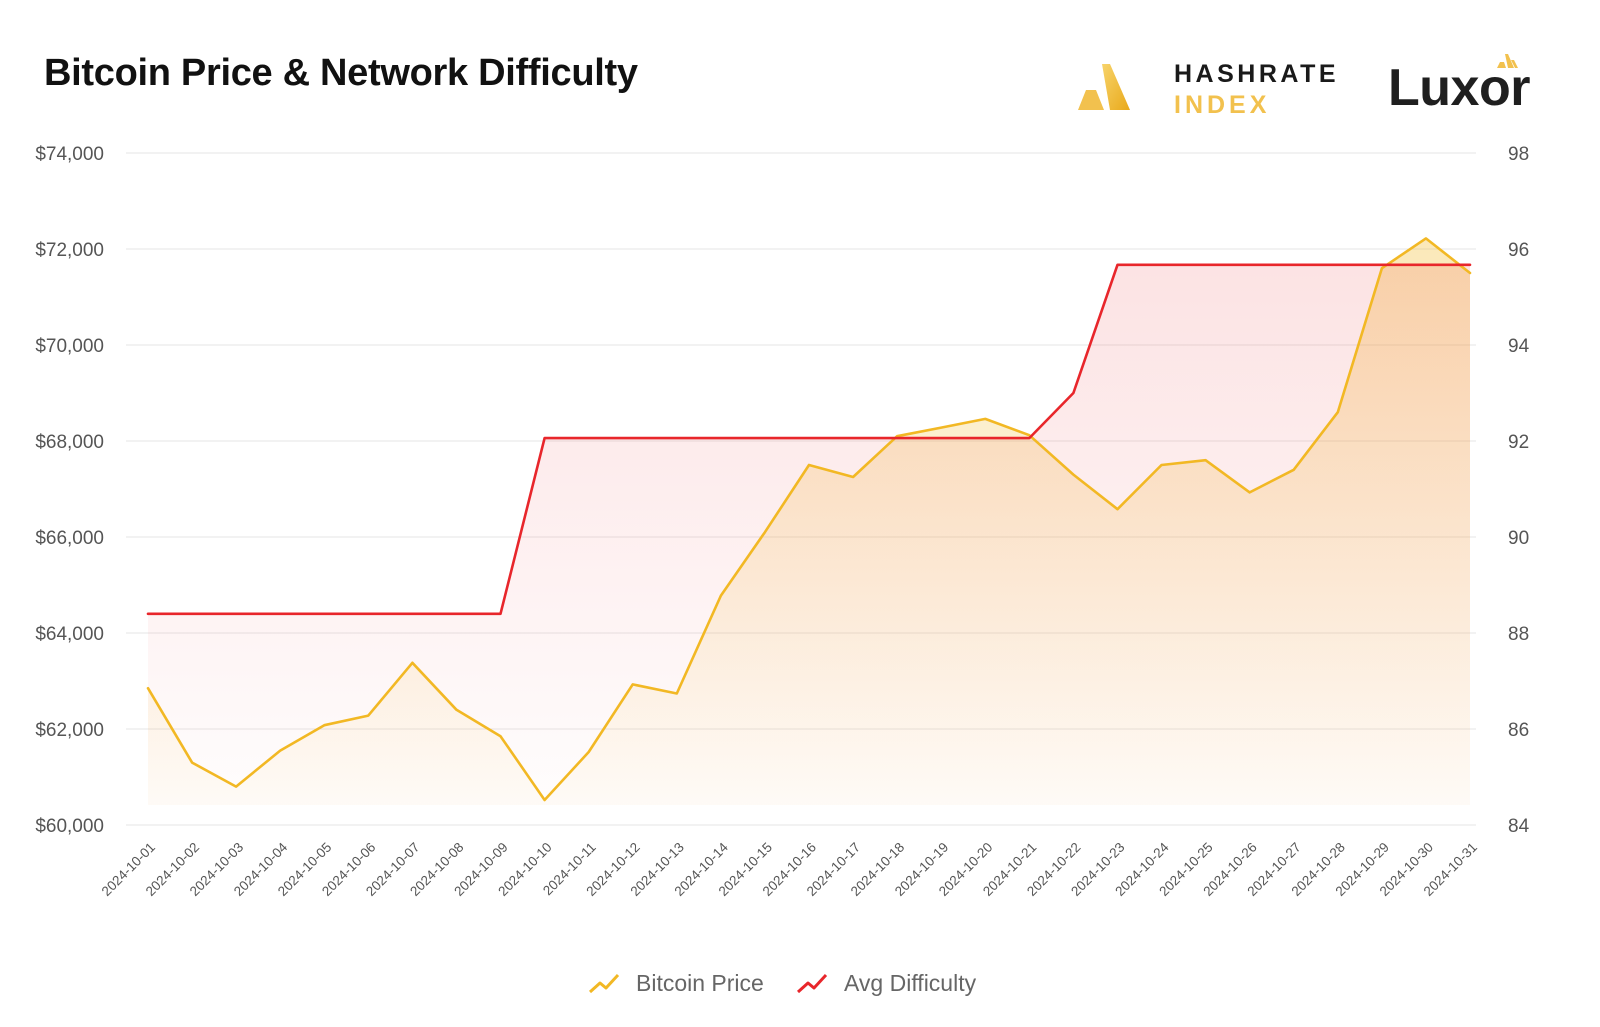 This screenshot has height=1027, width=1600. Describe the element at coordinates (1257, 74) in the screenshot. I see `hashrate-index-line1: HASHRATE` at that location.